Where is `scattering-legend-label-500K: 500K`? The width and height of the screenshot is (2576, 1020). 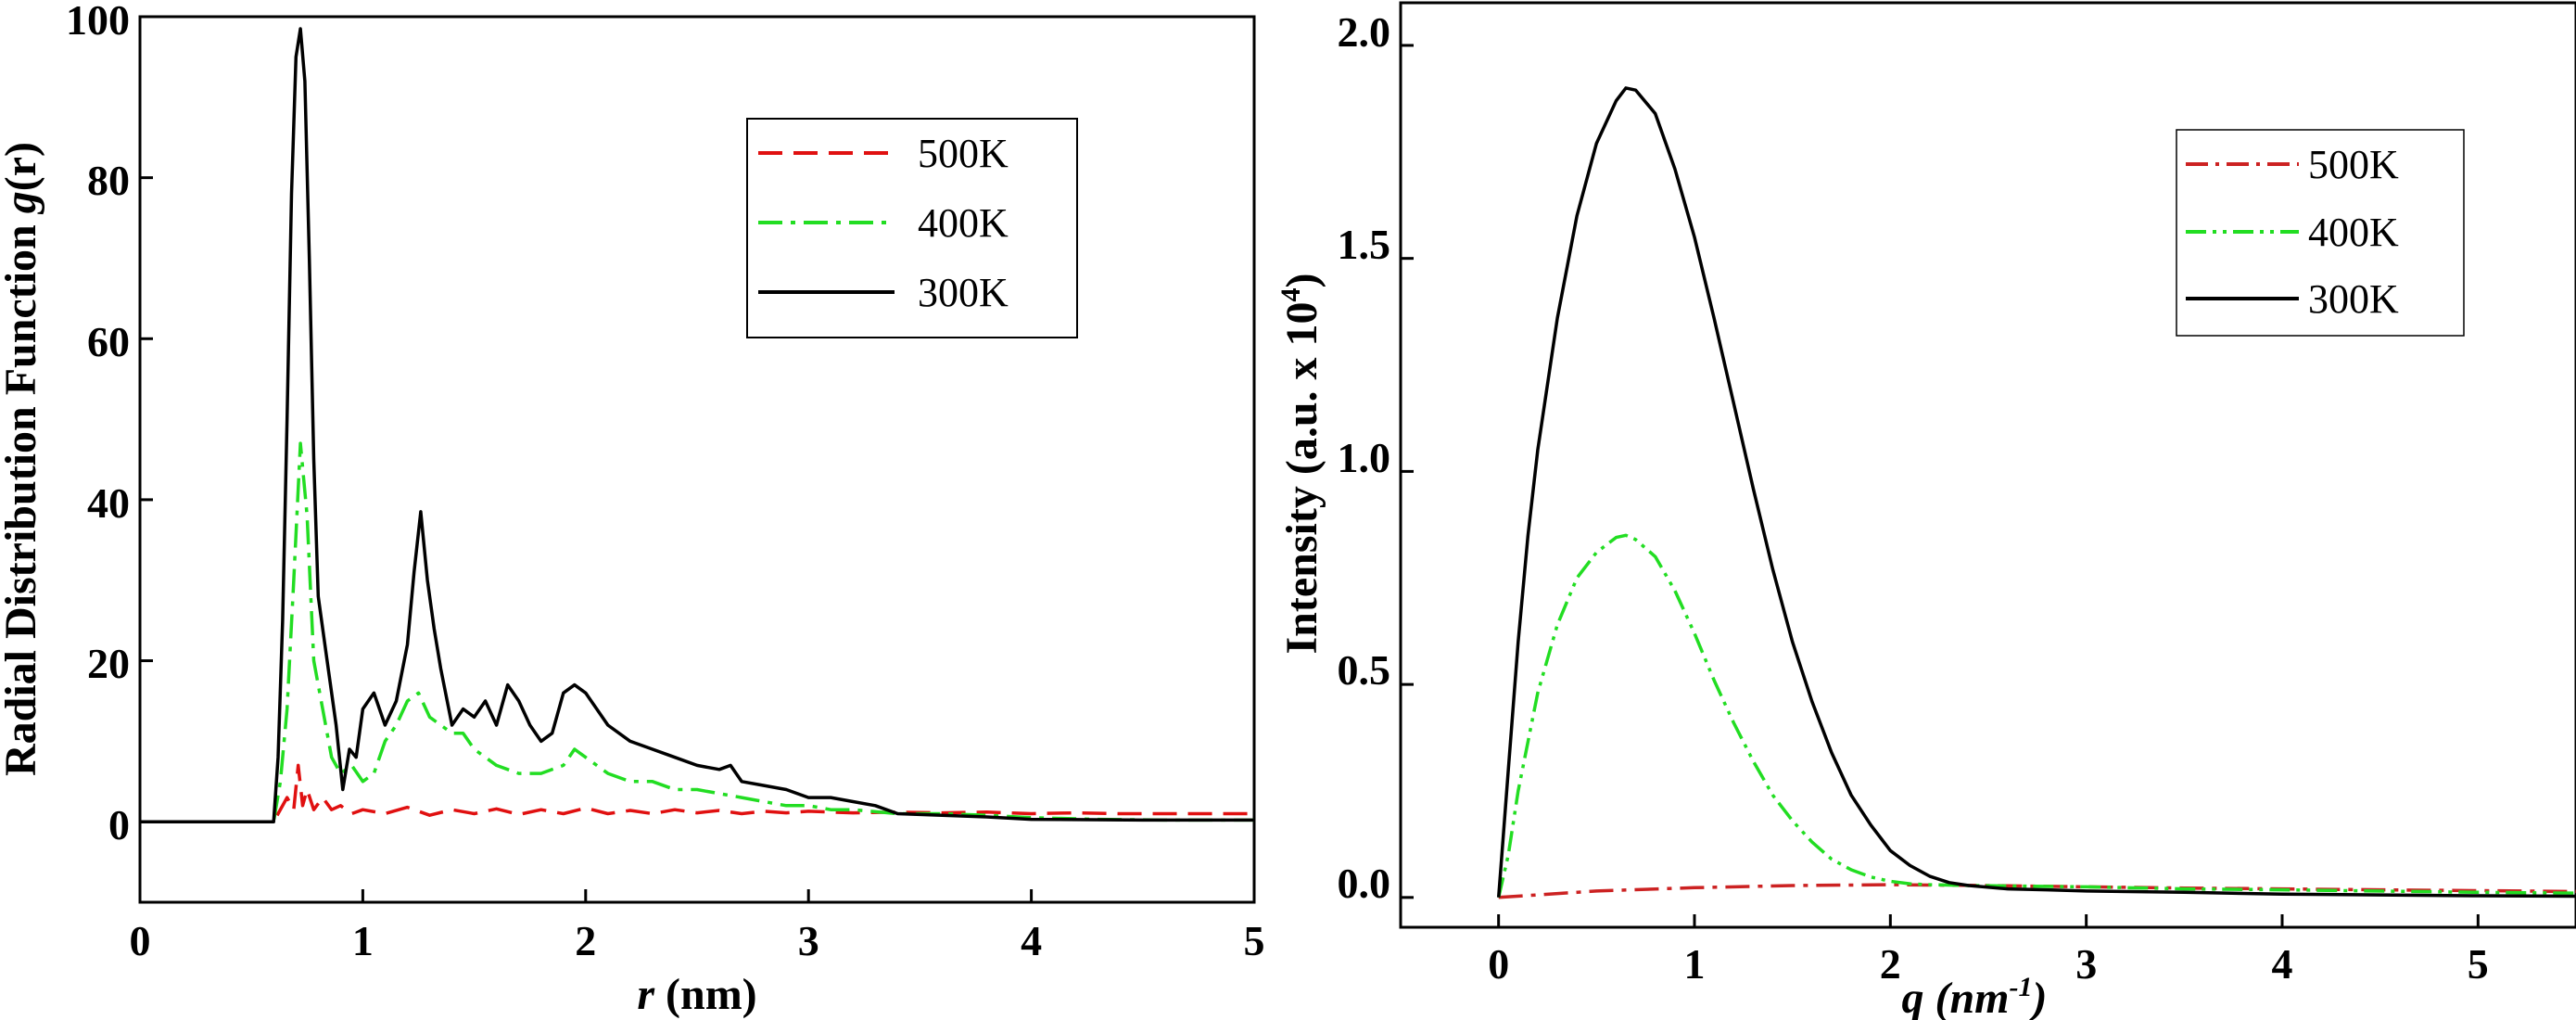 scattering-legend-label-500K: 500K is located at coordinates (2353, 164).